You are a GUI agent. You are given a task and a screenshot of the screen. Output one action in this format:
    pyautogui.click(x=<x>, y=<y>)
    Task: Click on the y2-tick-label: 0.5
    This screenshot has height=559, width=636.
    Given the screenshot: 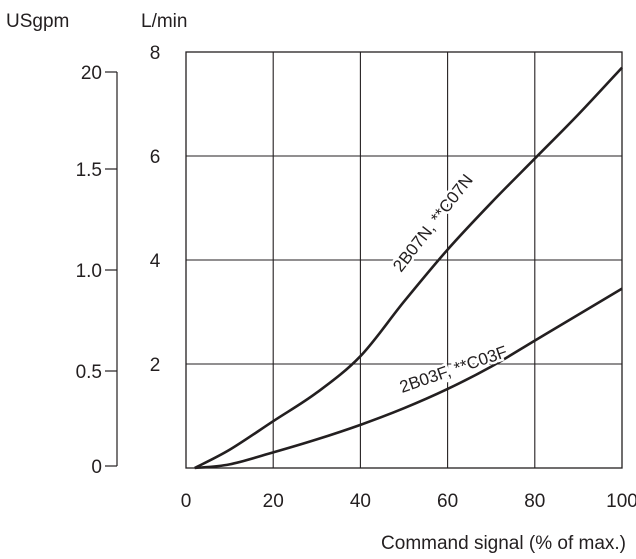 What is the action you would take?
    pyautogui.click(x=89, y=372)
    